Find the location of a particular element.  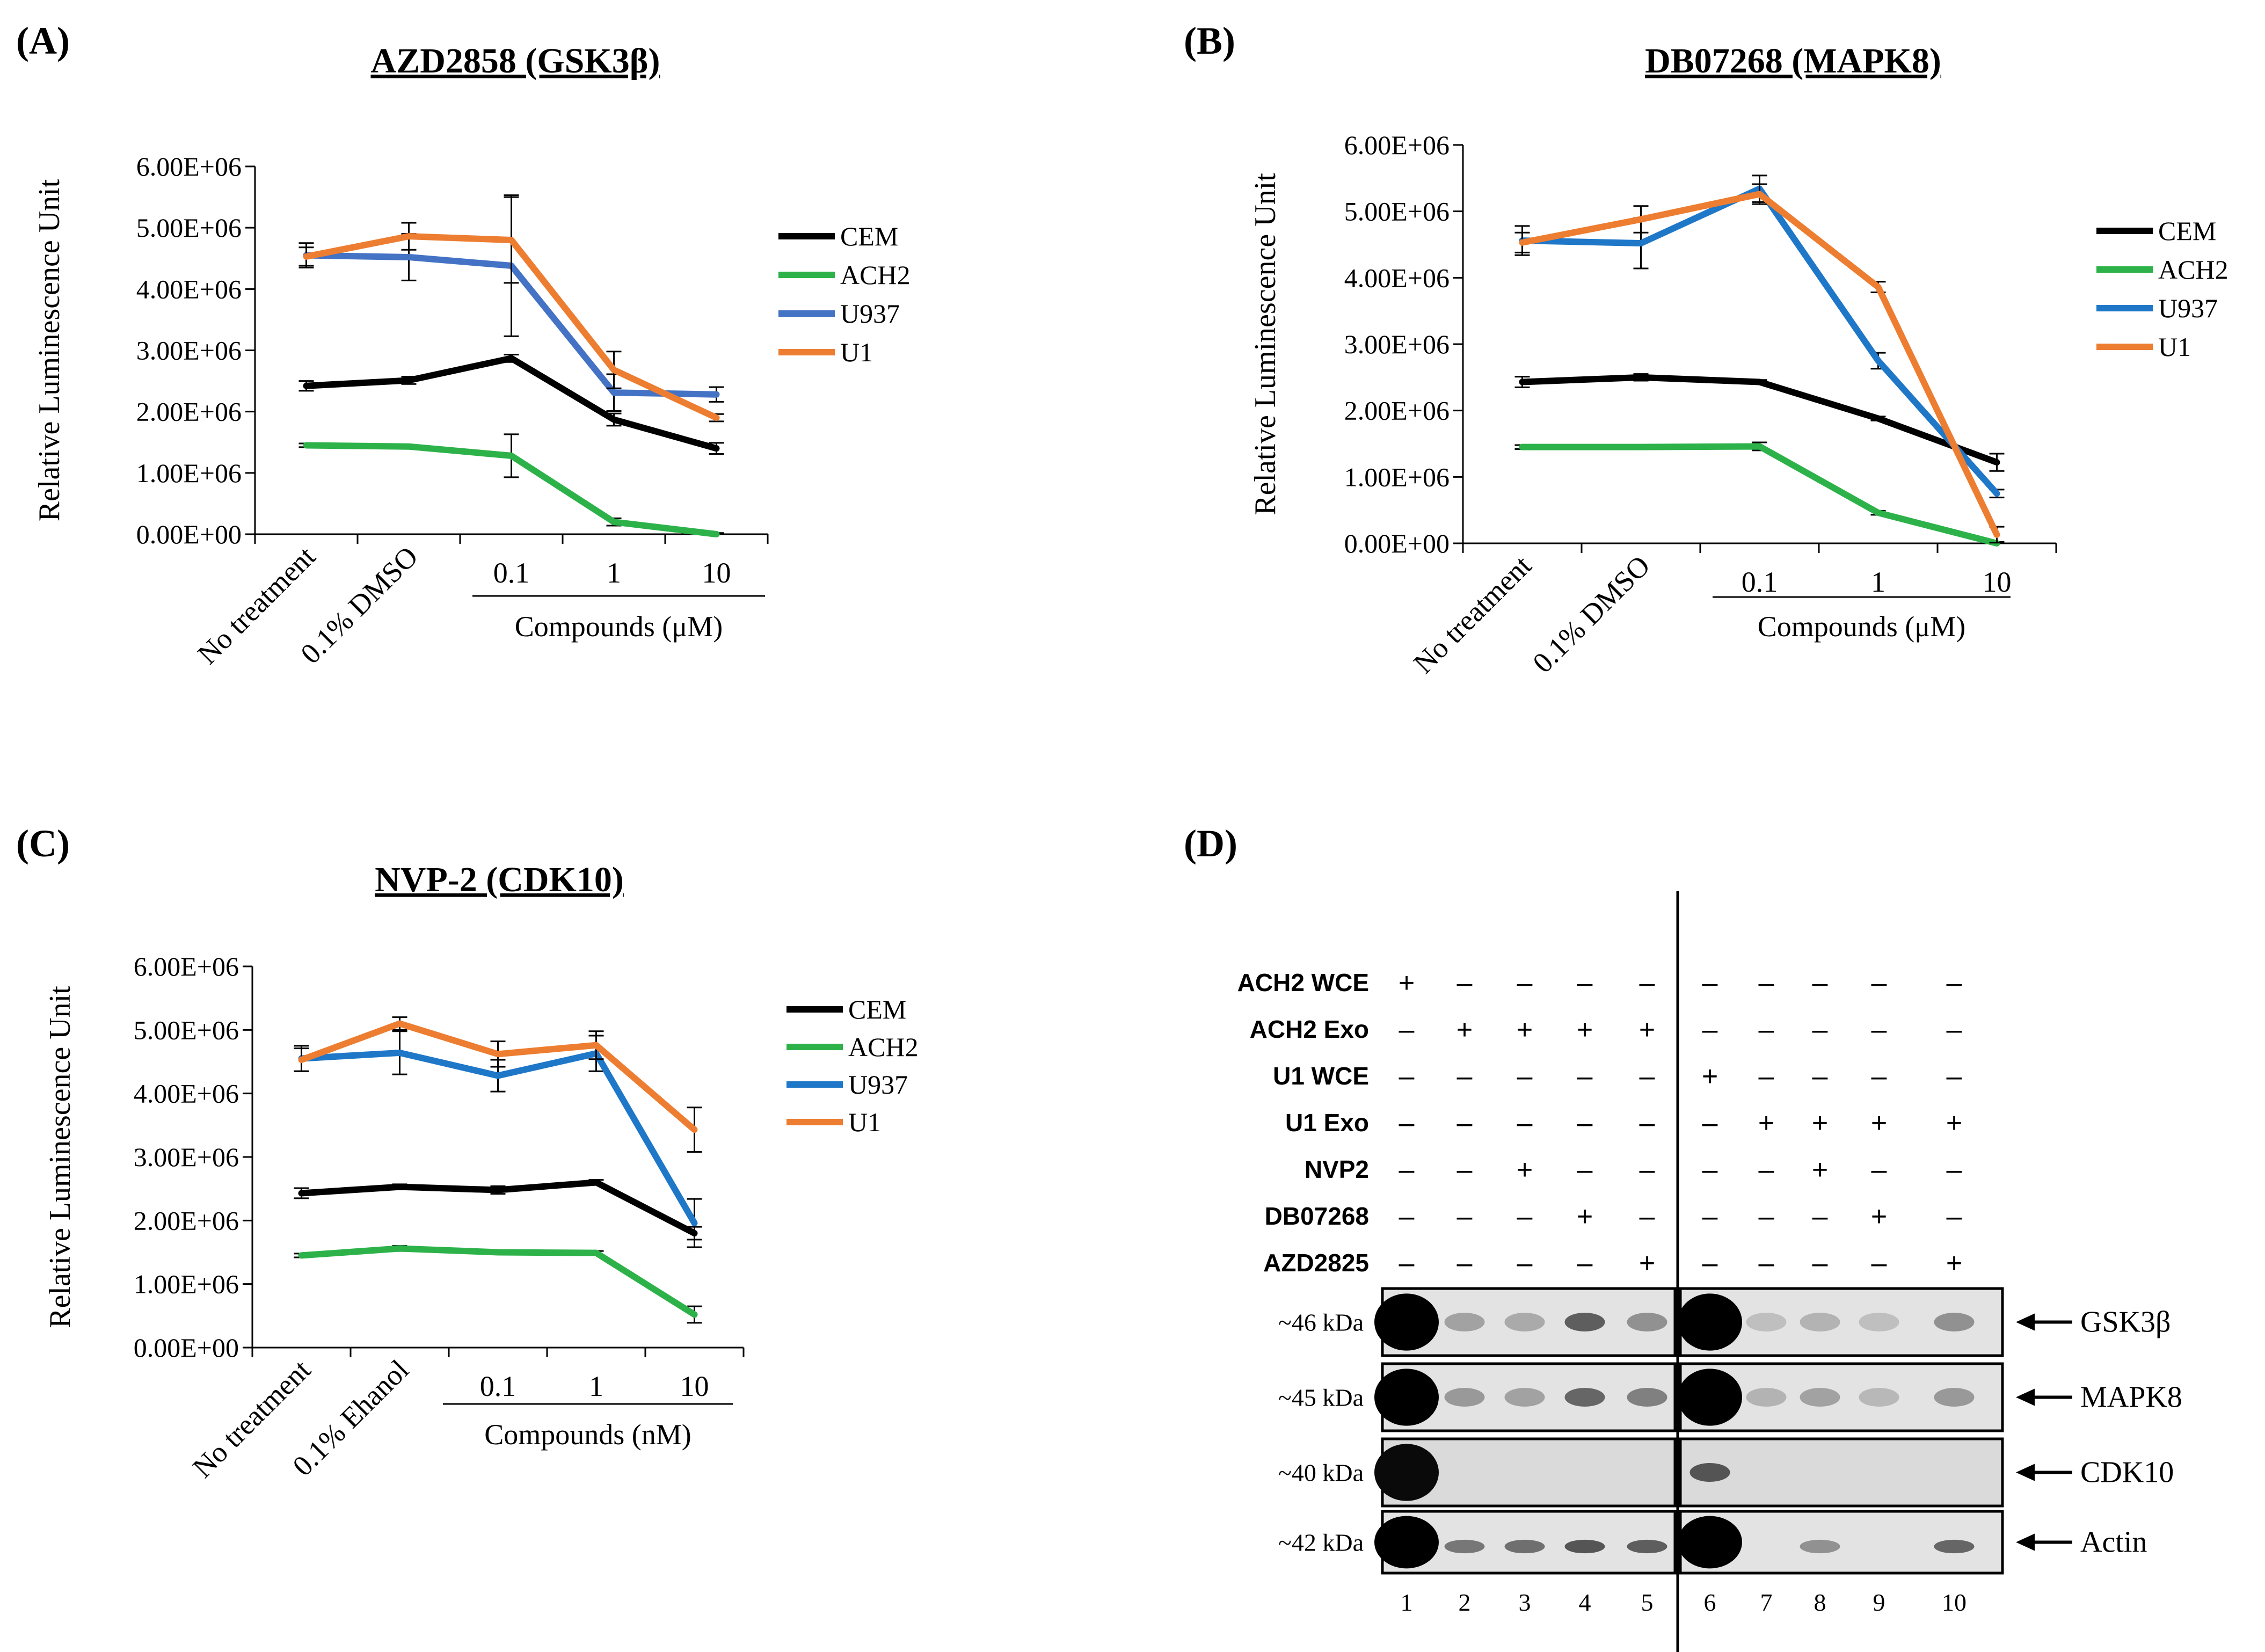

arrow-head-icon is located at coordinates (2025, 1542).